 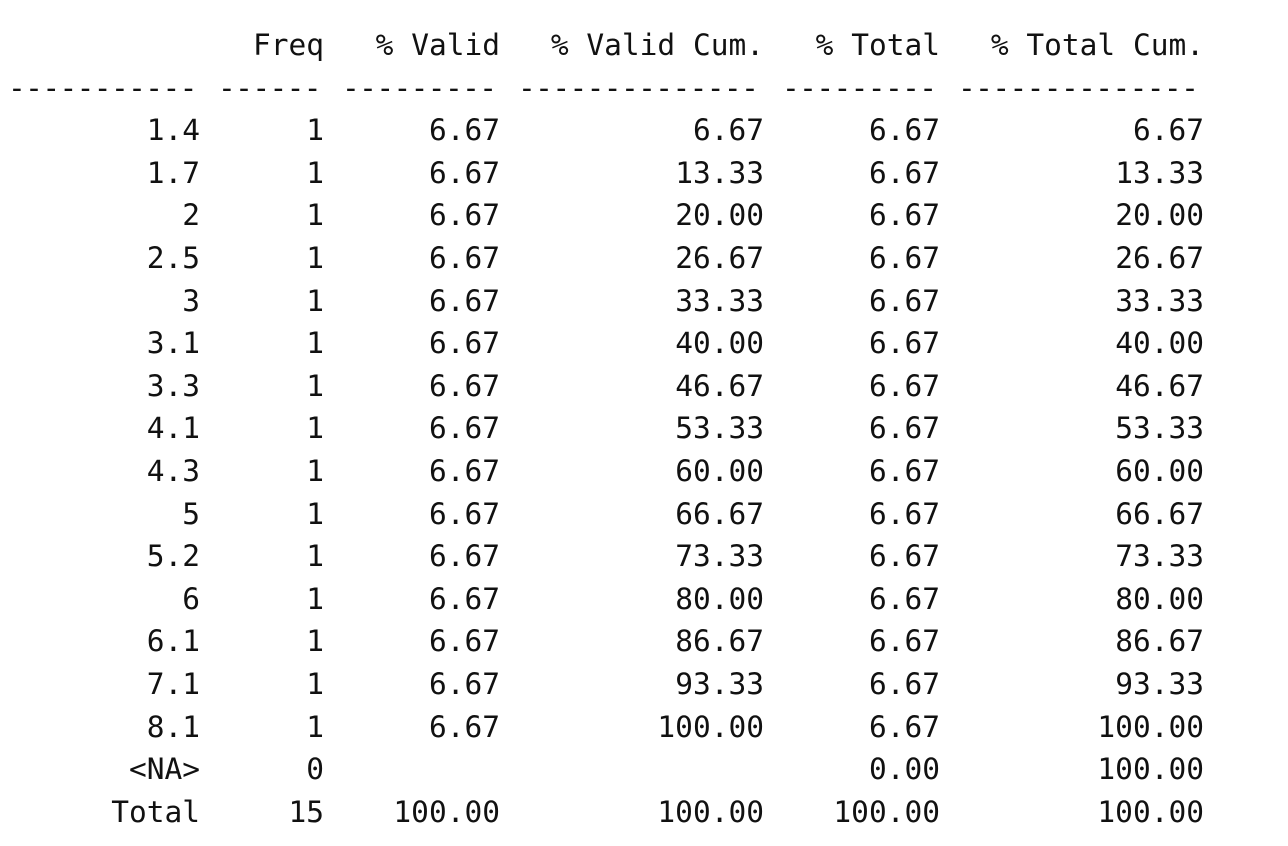 I want to click on pct-total-cum-cell: 66.67, so click(x=1159, y=513).